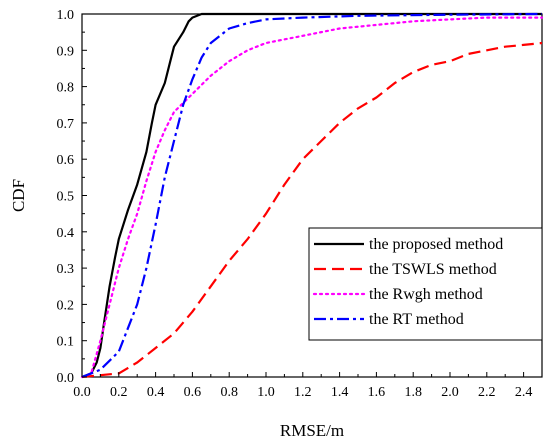  I want to click on legend-label-0: the proposed method, so click(436, 244).